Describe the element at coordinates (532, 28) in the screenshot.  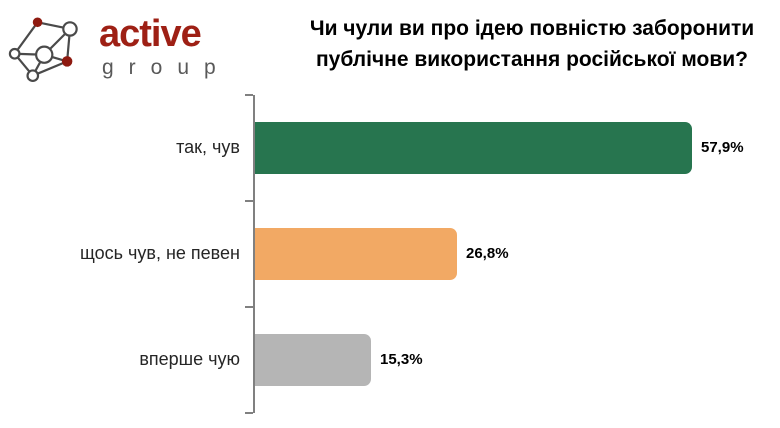
I see `chart-title-line1: Чи чули ви про ідею повністю заборонити` at that location.